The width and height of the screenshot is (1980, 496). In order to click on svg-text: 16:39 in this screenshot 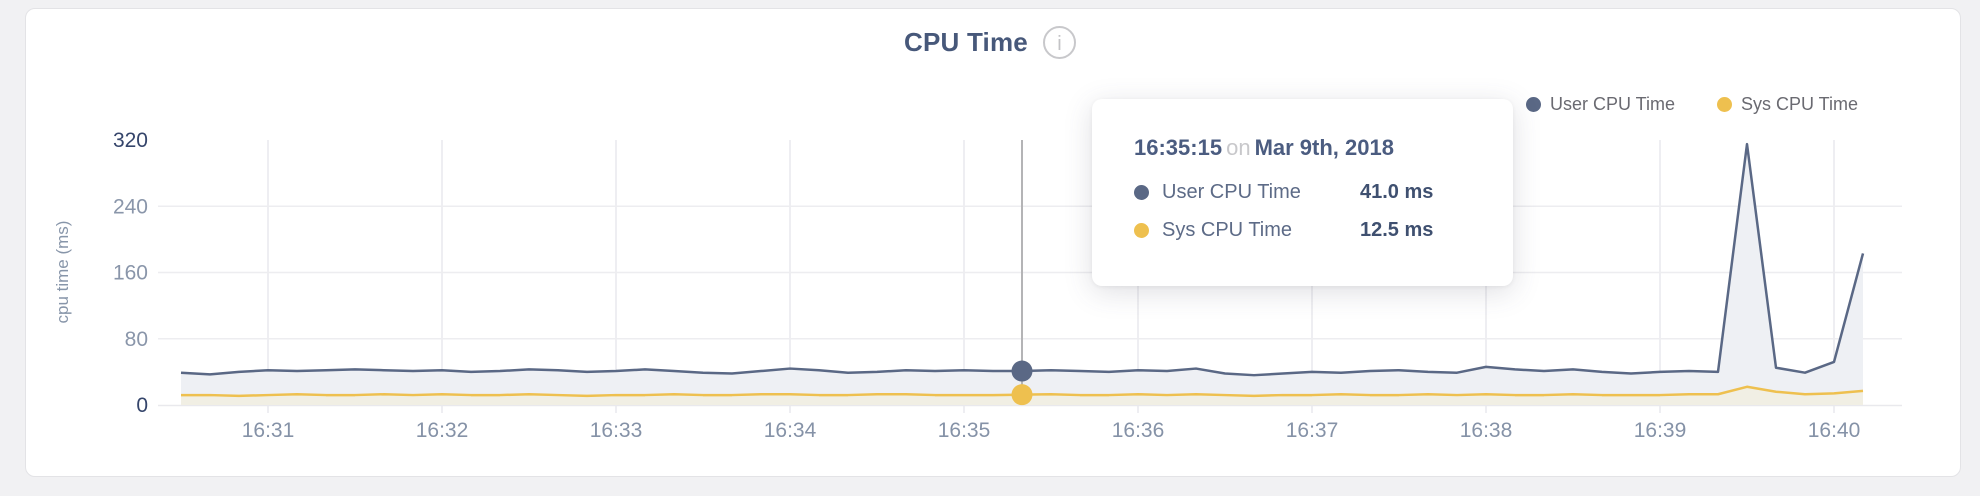, I will do `click(1660, 430)`.